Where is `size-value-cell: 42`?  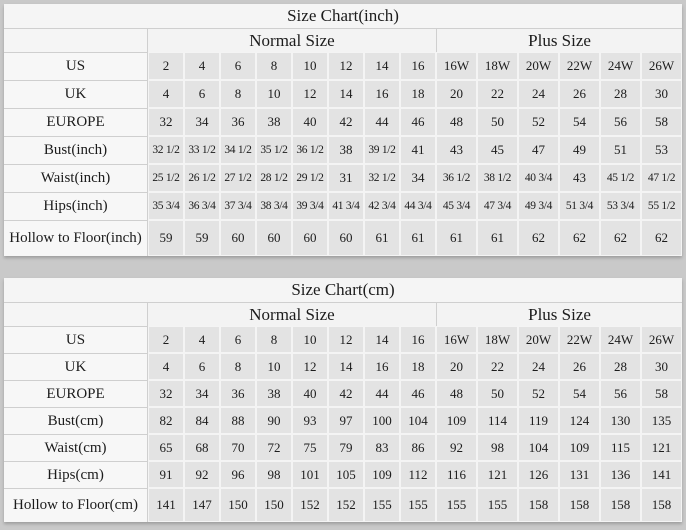 size-value-cell: 42 is located at coordinates (346, 393).